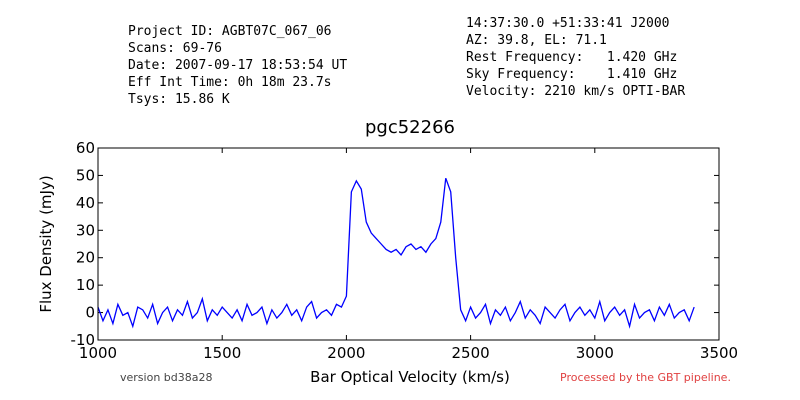 Image resolution: width=800 pixels, height=400 pixels. What do you see at coordinates (179, 99) in the screenshot?
I see `header-left-line: Tsys: 15.86 K` at bounding box center [179, 99].